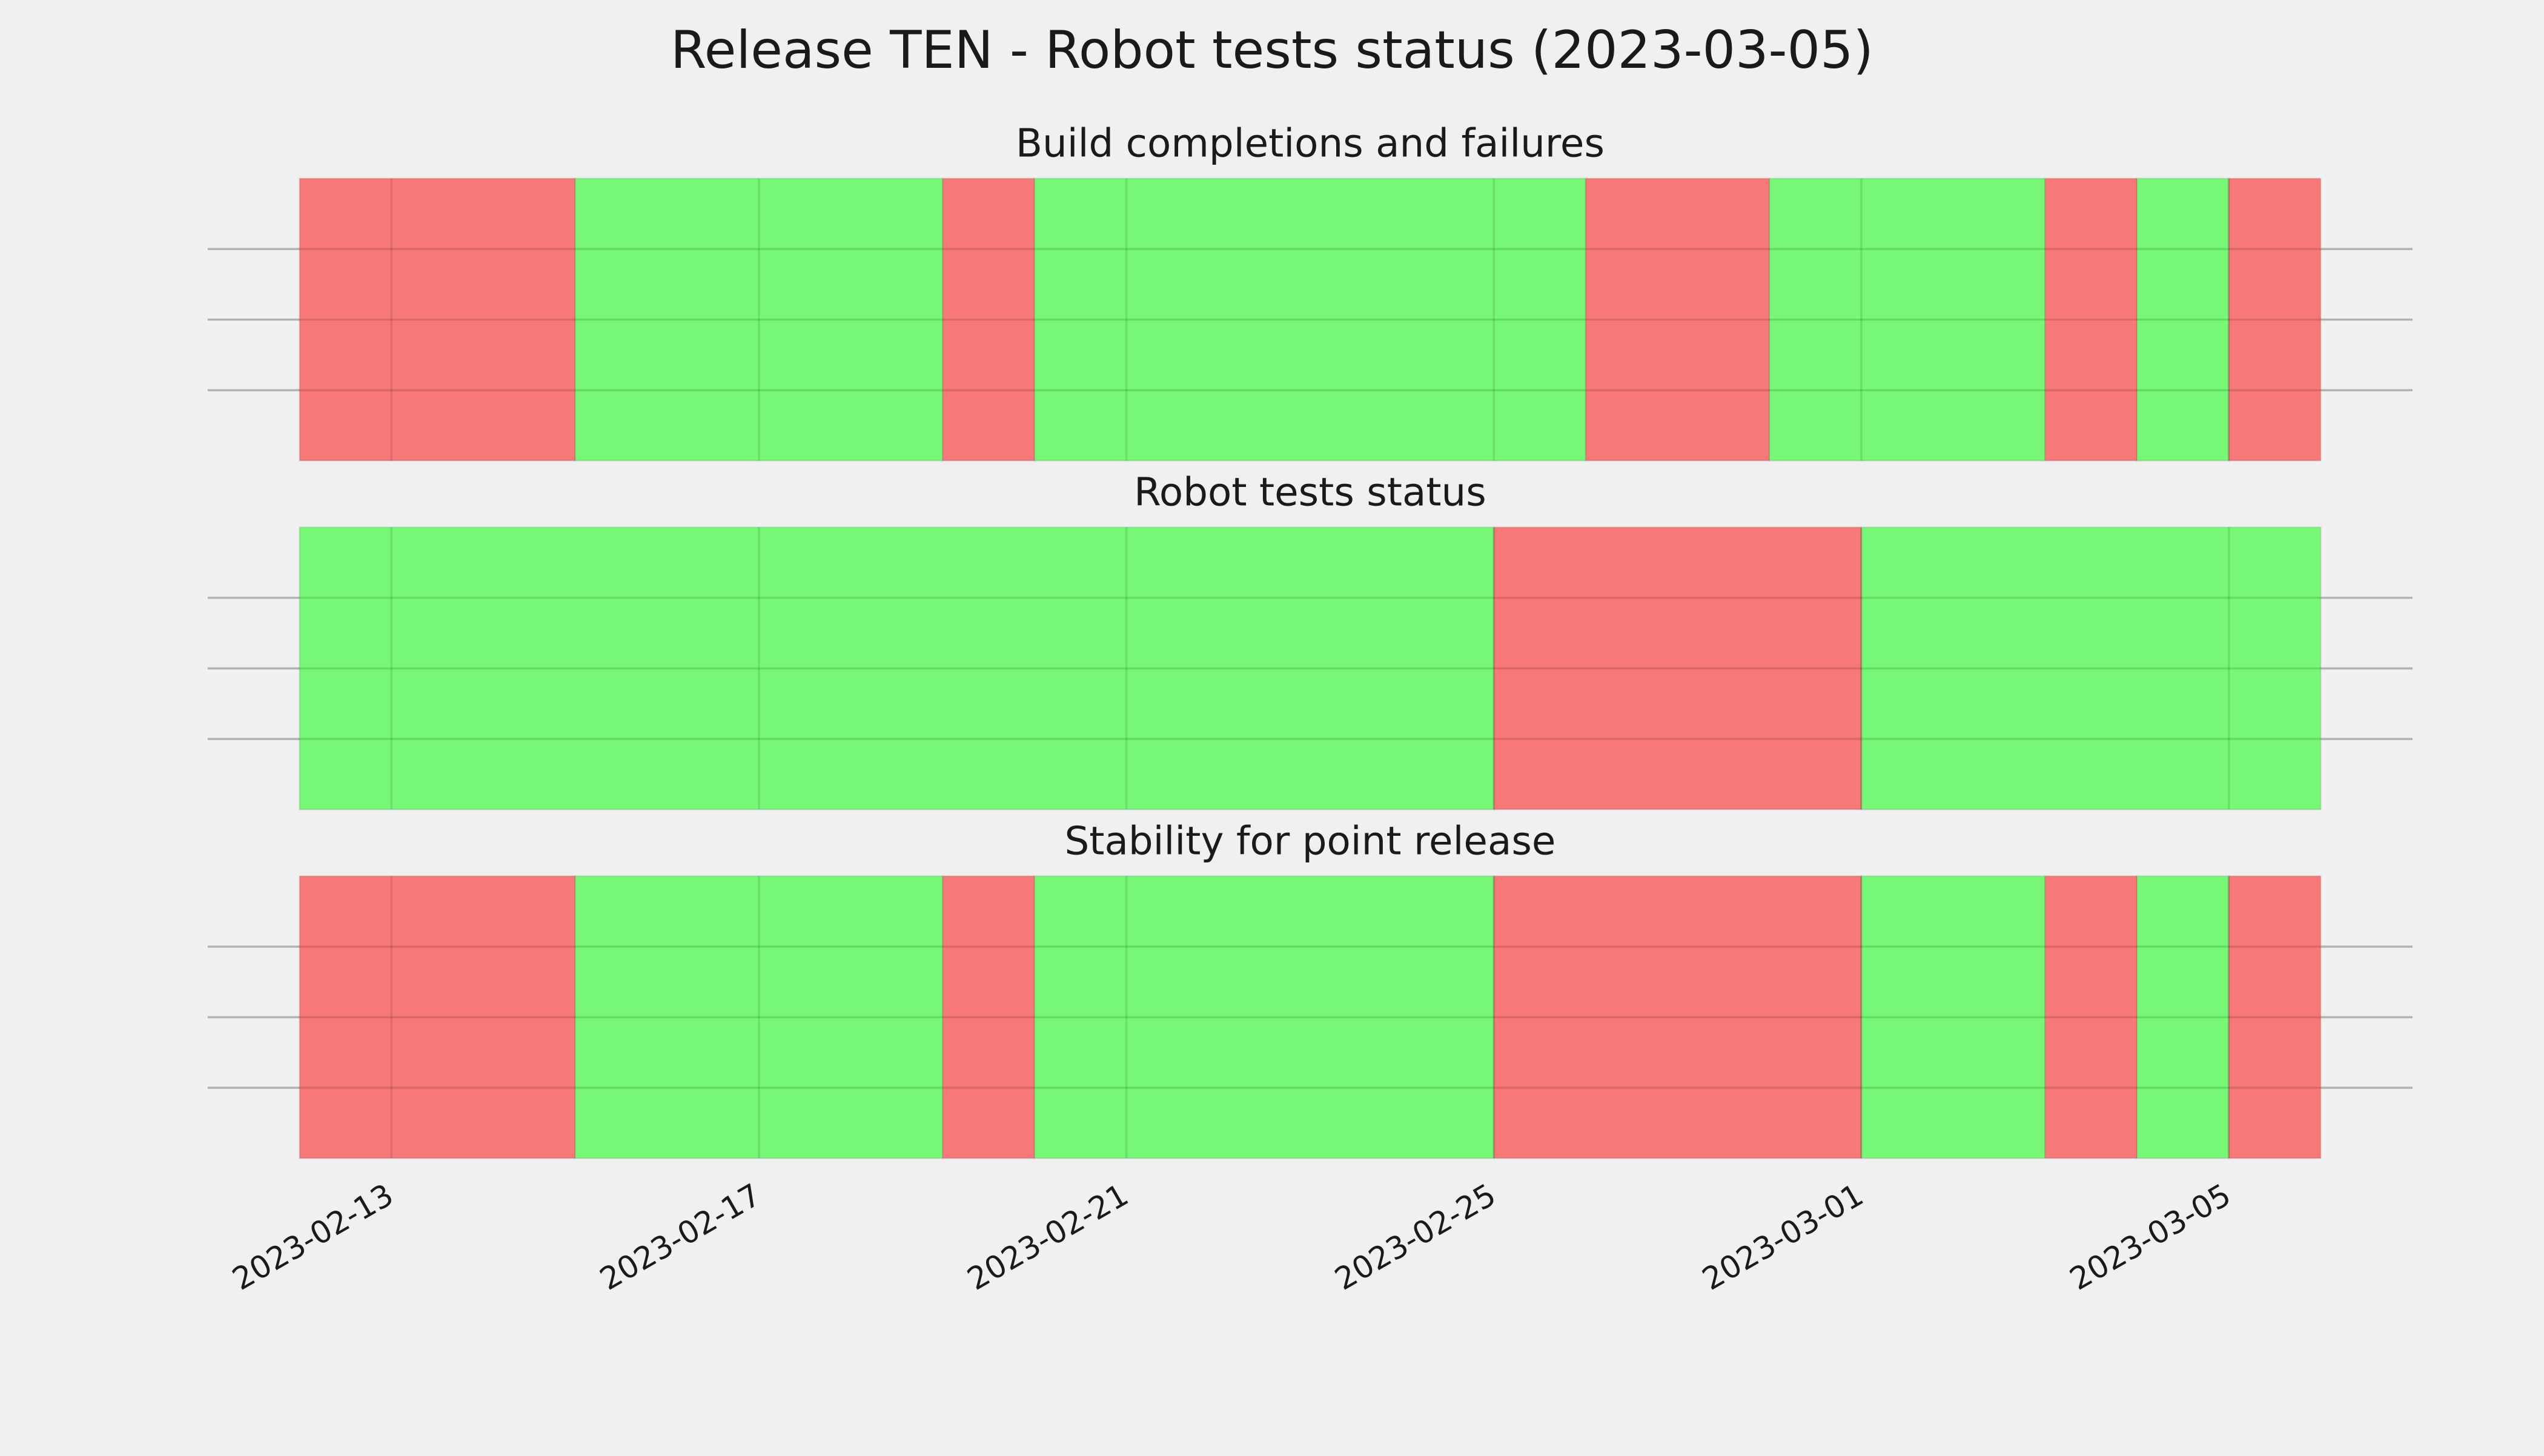 The width and height of the screenshot is (2544, 1456). I want to click on panel-title: Build completions and failures, so click(1311, 144).